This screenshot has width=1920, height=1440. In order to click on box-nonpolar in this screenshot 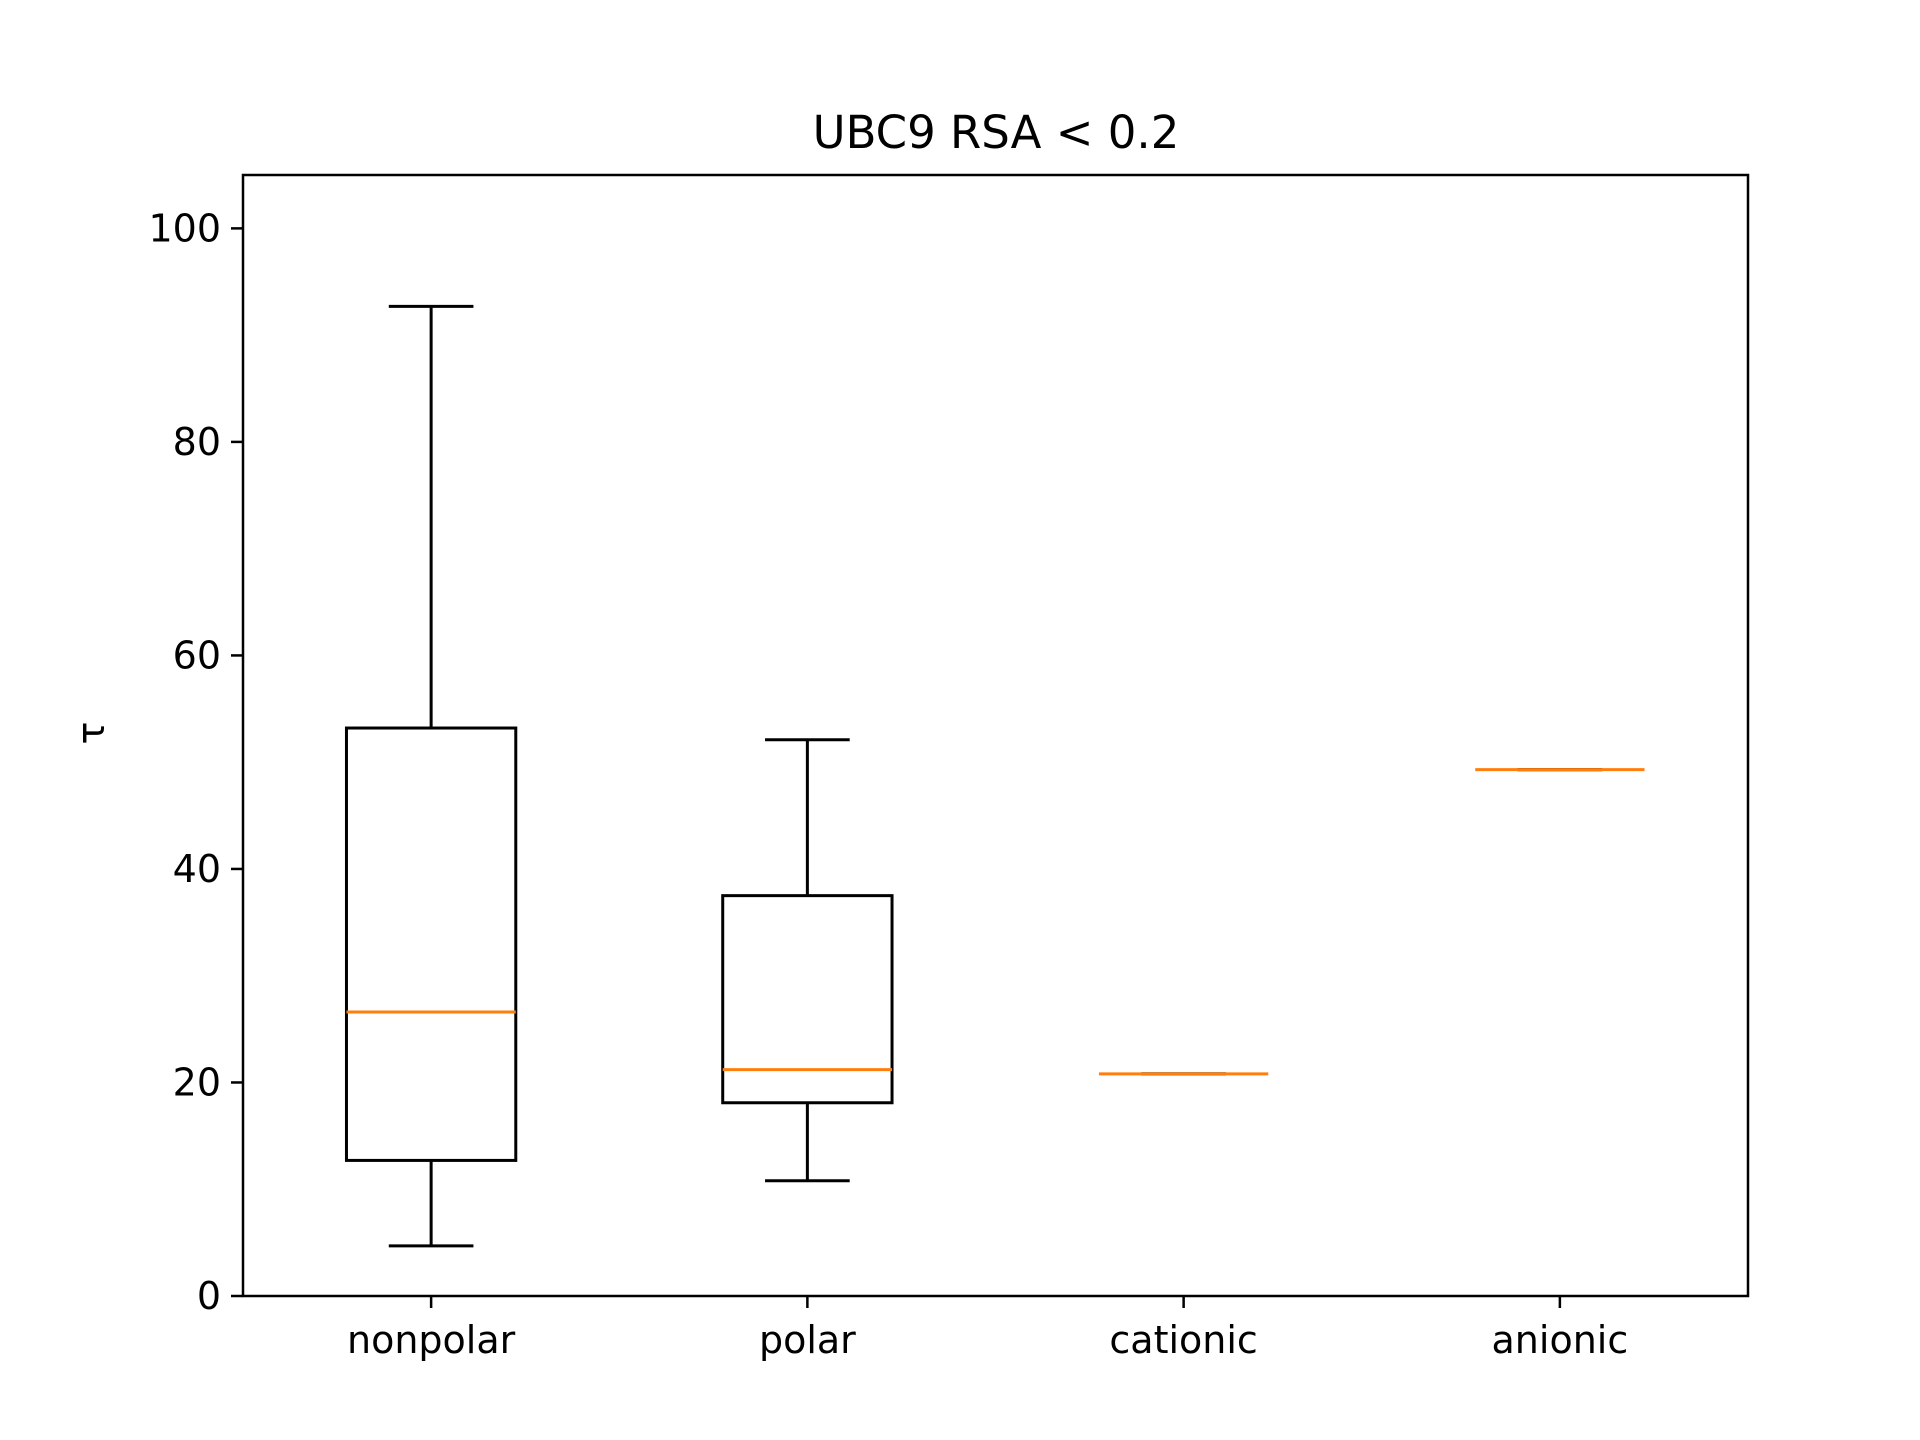, I will do `click(431, 944)`.